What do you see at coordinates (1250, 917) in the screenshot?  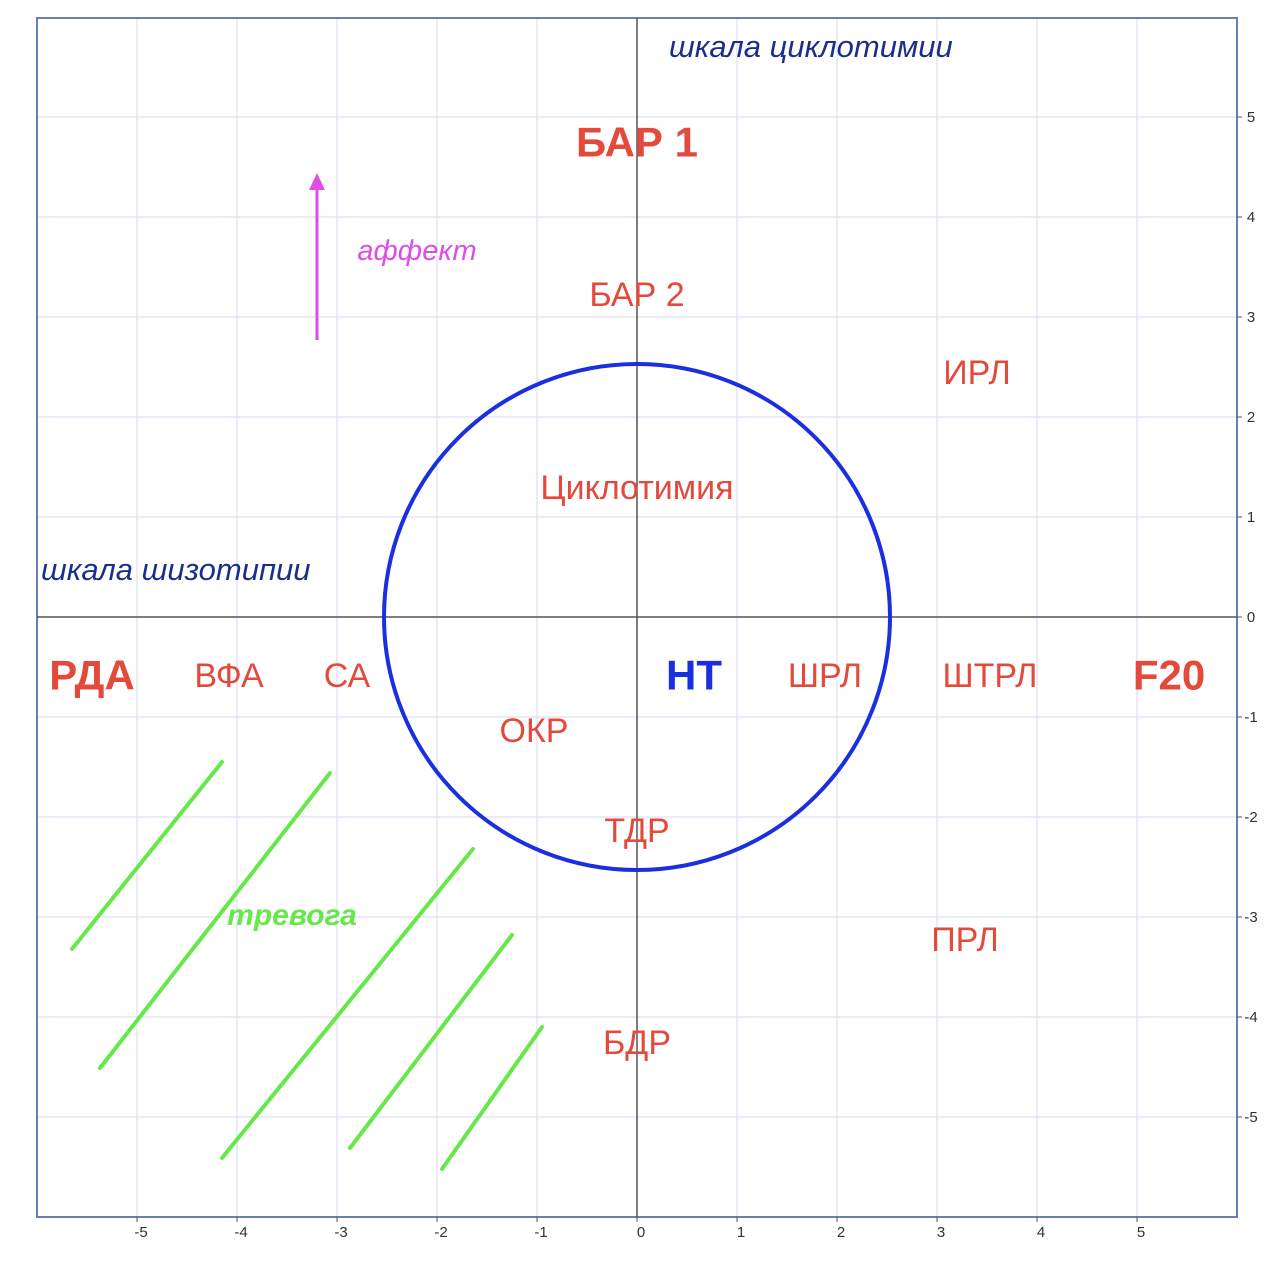 I see `y-tick-label: -3` at bounding box center [1250, 917].